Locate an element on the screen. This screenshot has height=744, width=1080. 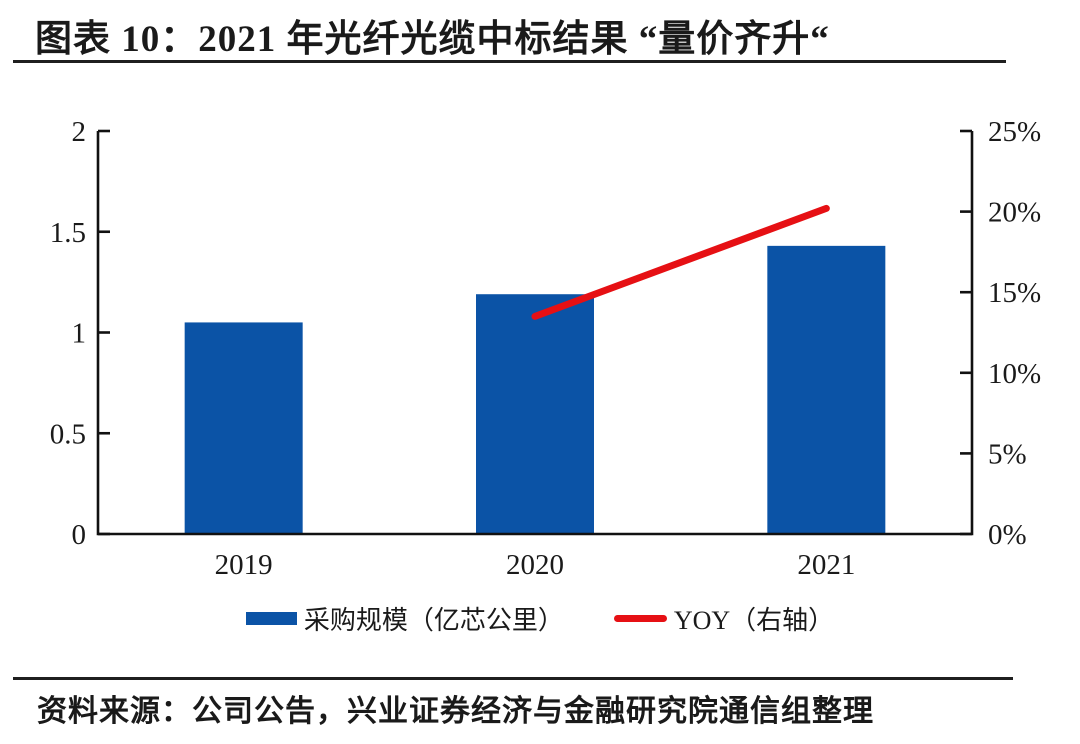
right-axis-tick-label: 25% is located at coordinates (1014, 132).